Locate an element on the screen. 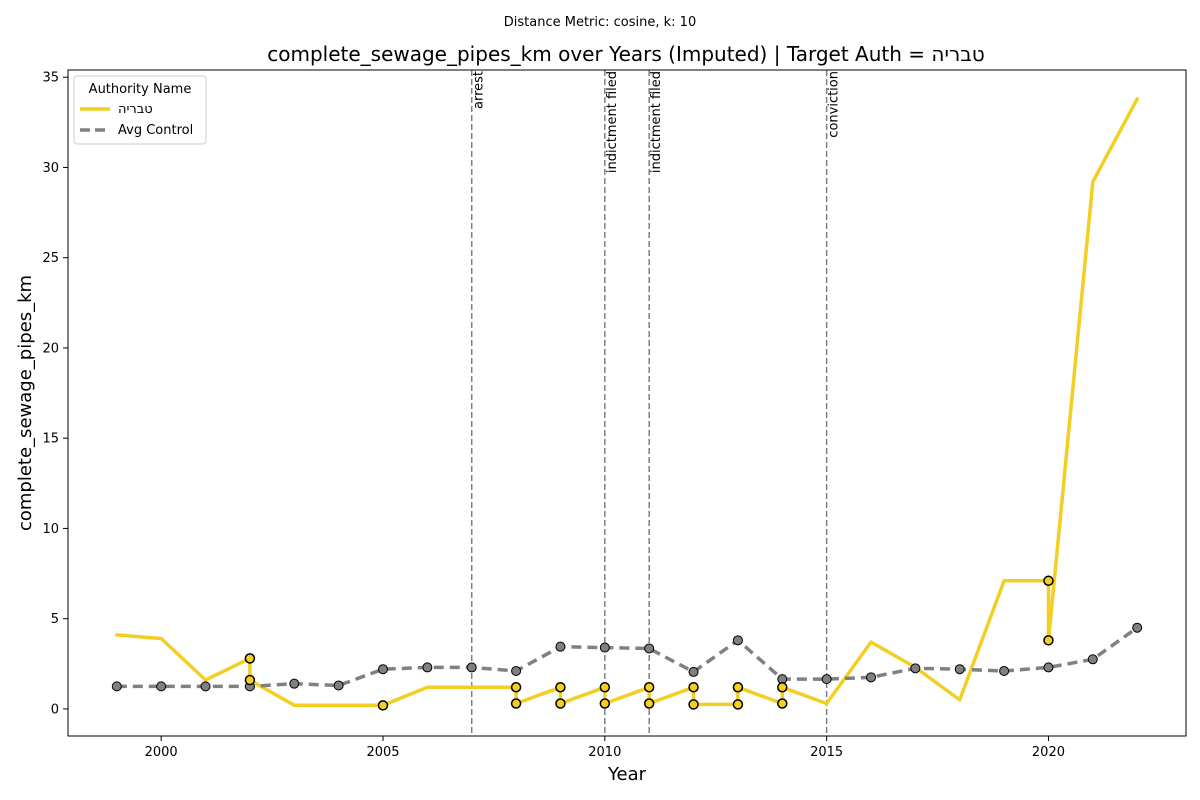 This screenshot has width=1200, height=800. y-tick-label: 25 is located at coordinates (50, 258).